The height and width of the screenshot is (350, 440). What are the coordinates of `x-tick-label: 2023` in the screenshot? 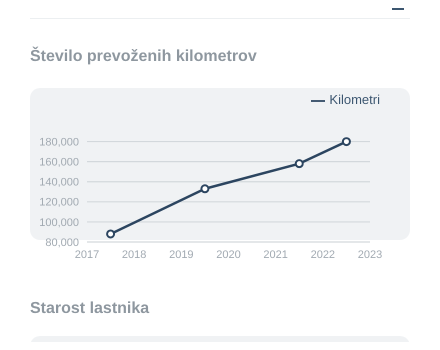 It's located at (370, 254).